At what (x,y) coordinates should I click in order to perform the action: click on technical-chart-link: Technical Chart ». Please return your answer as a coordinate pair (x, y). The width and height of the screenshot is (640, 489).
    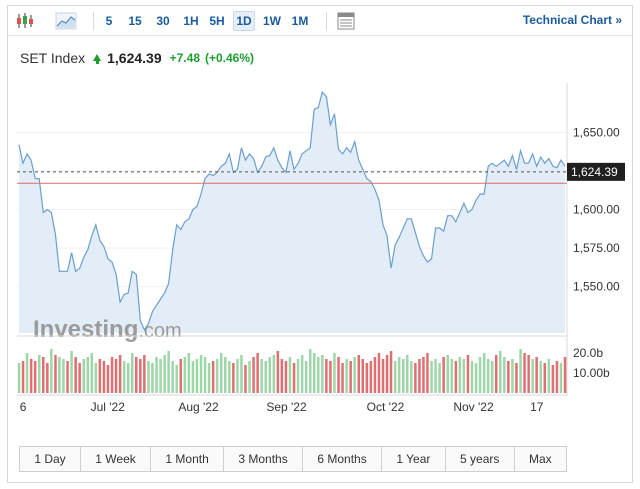
    Looking at the image, I should click on (572, 20).